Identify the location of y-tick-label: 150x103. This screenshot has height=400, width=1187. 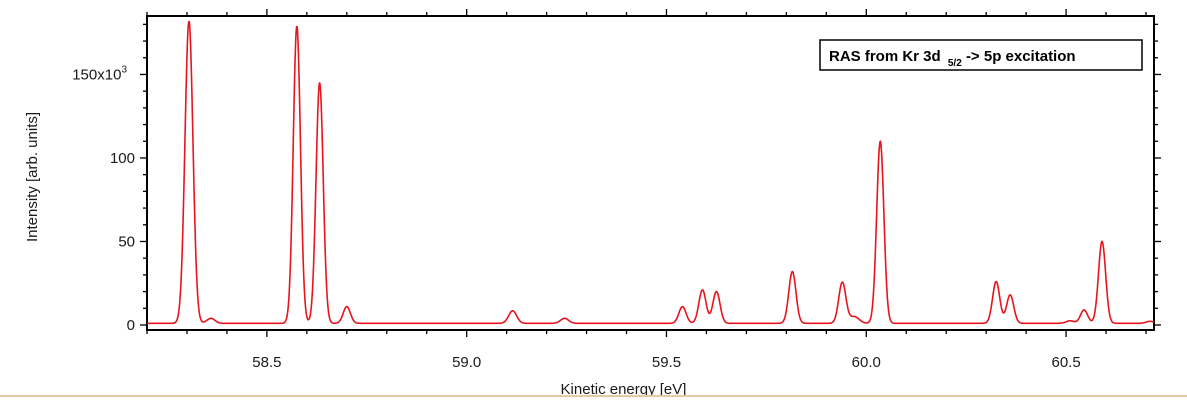
(99, 73).